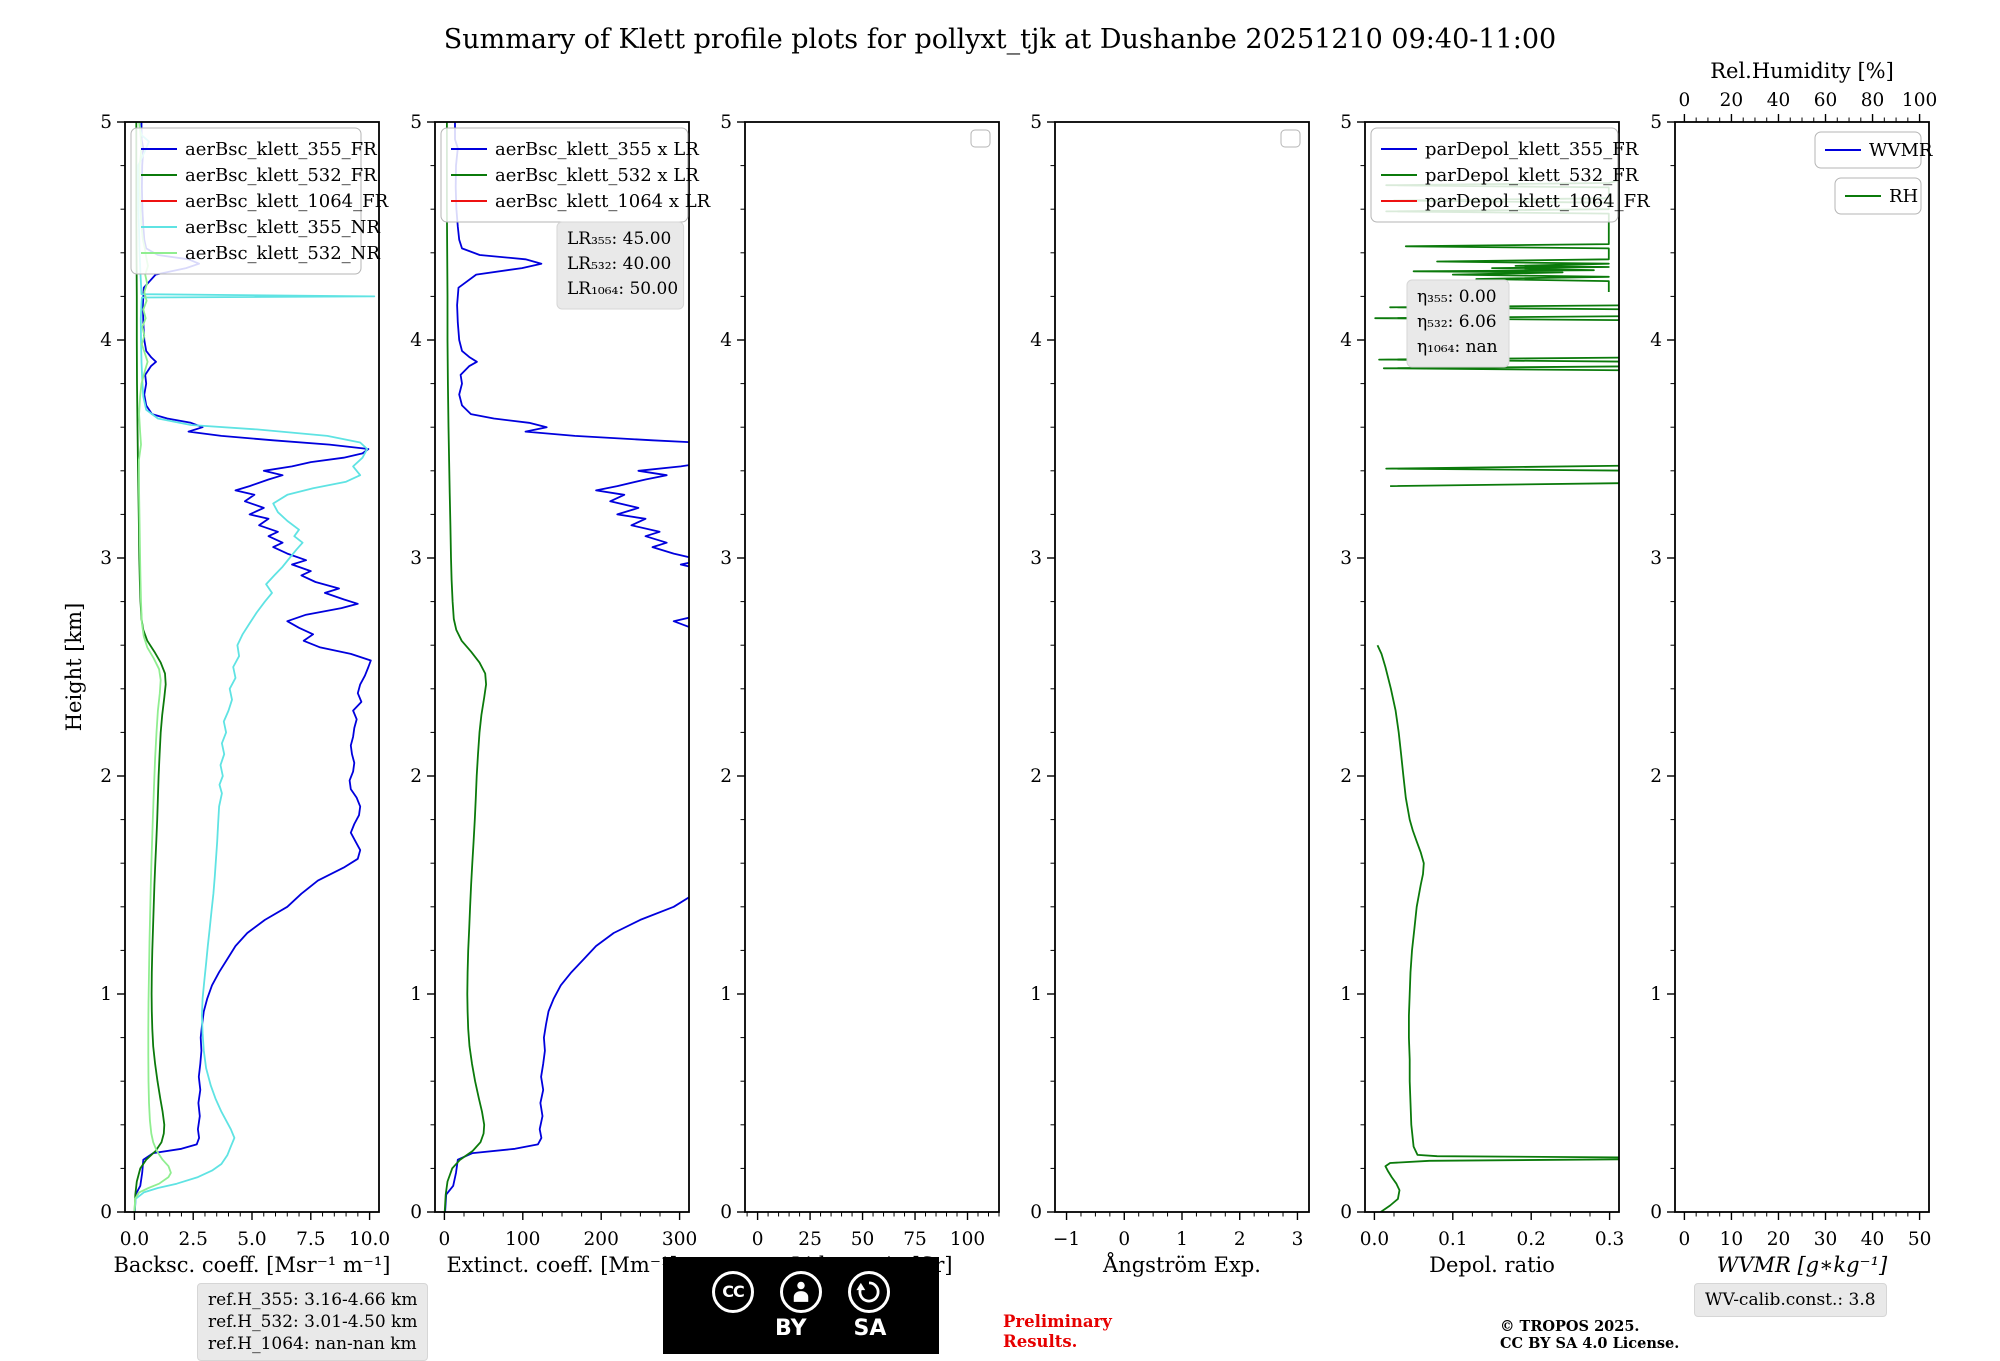  Describe the element at coordinates (282, 227) in the screenshot. I see `legend-label: aerBsc_klett_355_NR` at that location.